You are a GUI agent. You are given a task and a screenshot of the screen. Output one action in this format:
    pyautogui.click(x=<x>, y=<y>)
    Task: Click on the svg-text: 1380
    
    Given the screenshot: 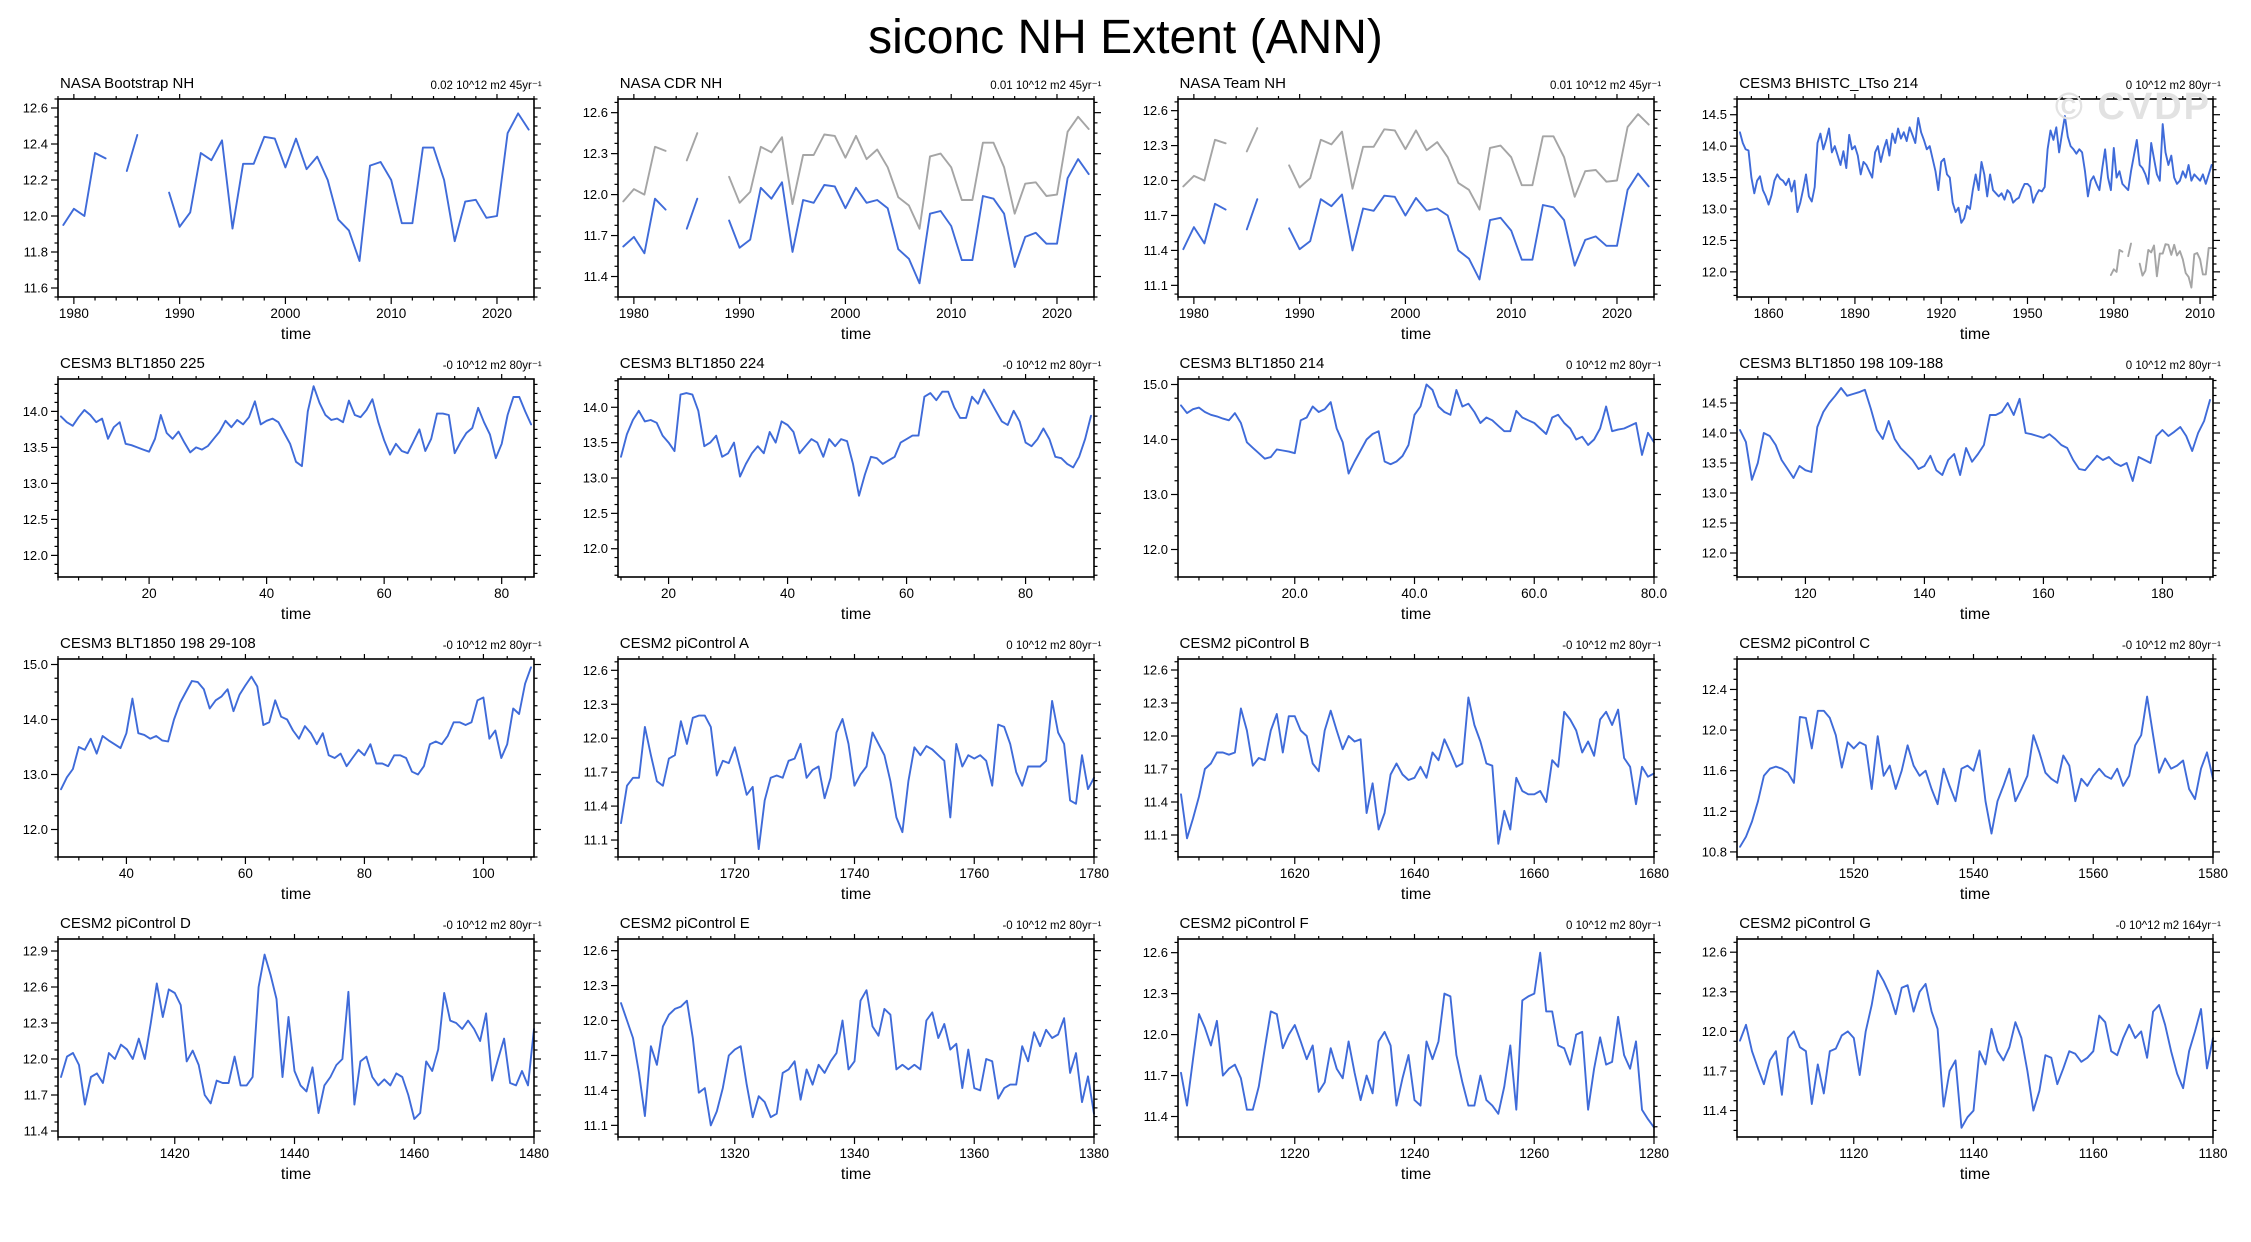 What is the action you would take?
    pyautogui.click(x=1094, y=1153)
    